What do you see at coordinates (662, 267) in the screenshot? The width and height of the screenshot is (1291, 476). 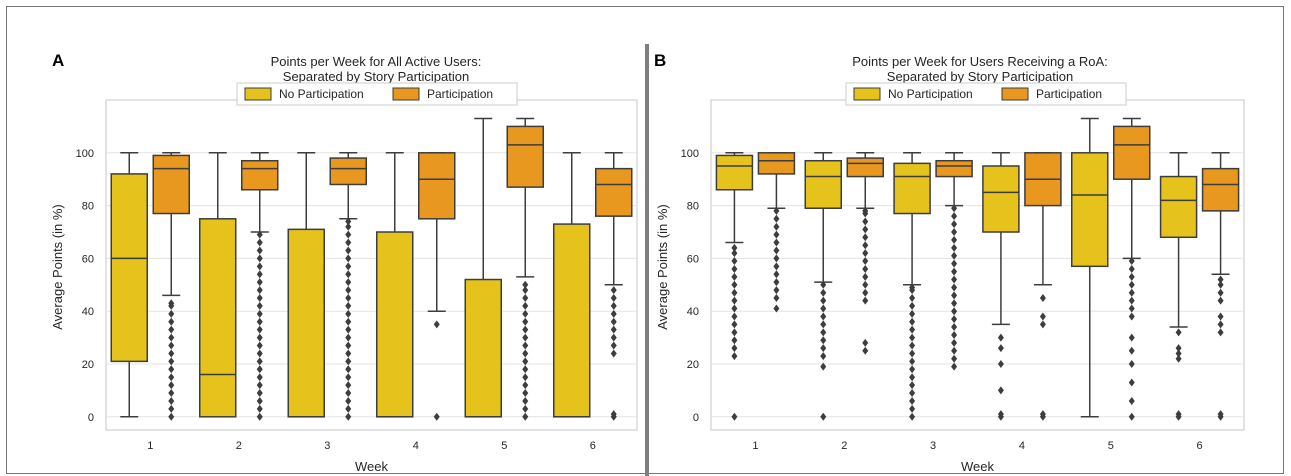 I see `y-axis-label: Average Points (in %)` at bounding box center [662, 267].